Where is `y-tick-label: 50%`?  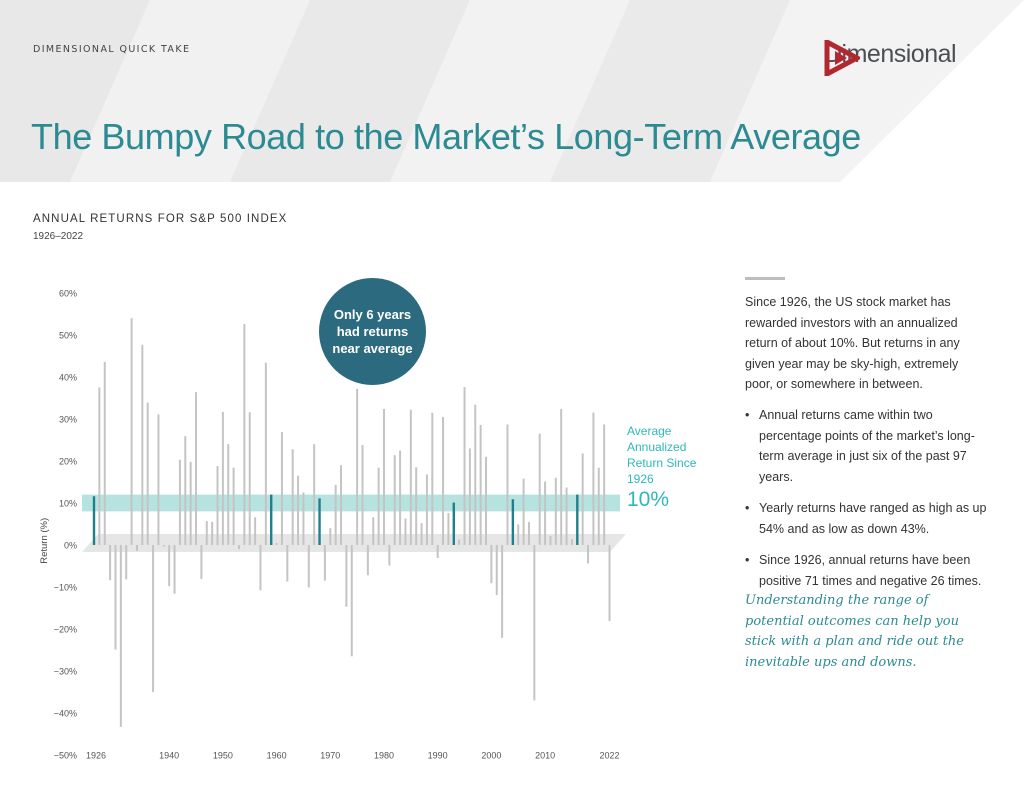 y-tick-label: 50% is located at coordinates (68, 336).